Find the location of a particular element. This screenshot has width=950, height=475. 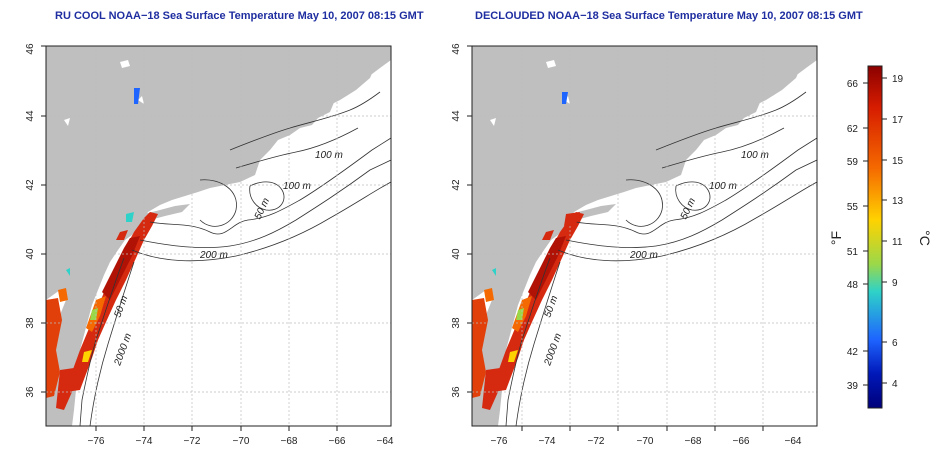

colorbar-f-tick: 48 is located at coordinates (853, 285).